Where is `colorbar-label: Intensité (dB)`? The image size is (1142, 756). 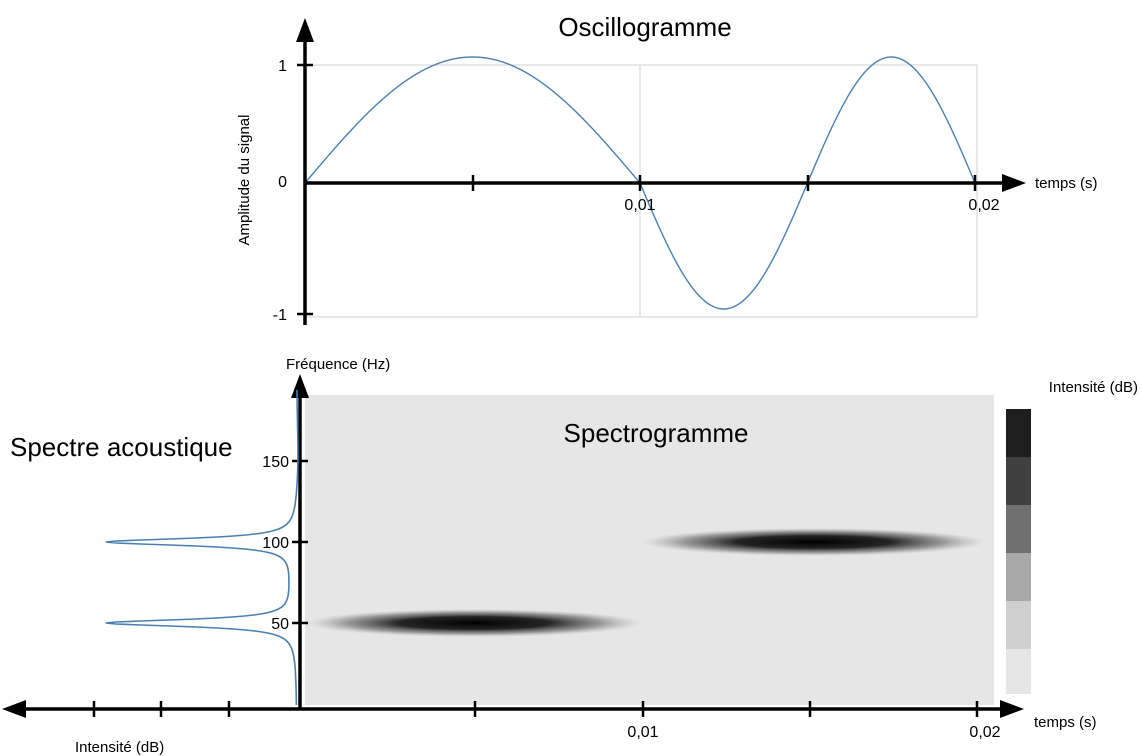 colorbar-label: Intensité (dB) is located at coordinates (1093, 387).